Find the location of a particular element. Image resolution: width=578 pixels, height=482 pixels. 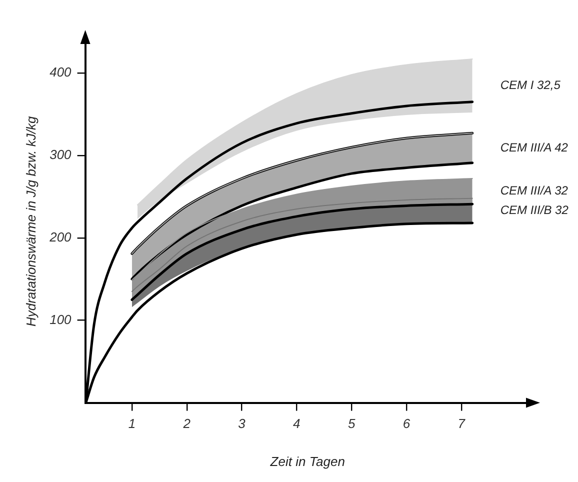

y-tick-label: 100 is located at coordinates (61, 319).